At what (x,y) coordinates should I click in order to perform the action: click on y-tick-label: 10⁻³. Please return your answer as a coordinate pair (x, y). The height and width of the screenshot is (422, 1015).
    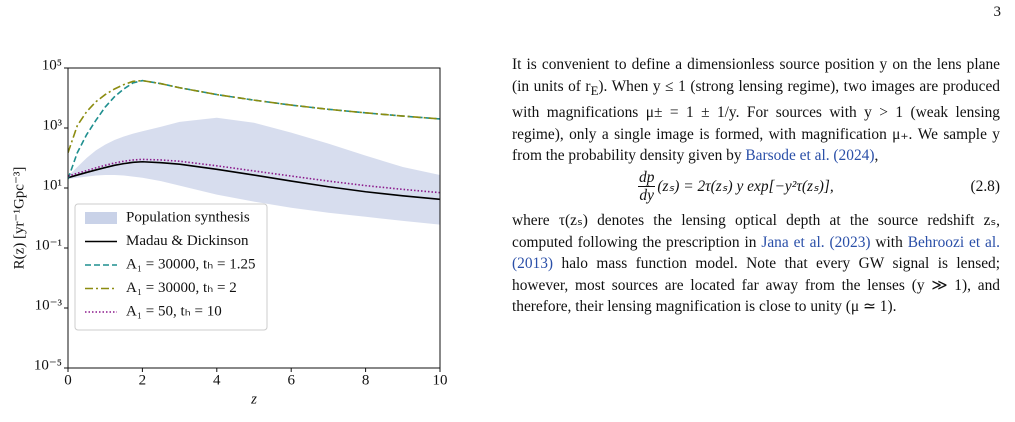
    Looking at the image, I should click on (49, 305).